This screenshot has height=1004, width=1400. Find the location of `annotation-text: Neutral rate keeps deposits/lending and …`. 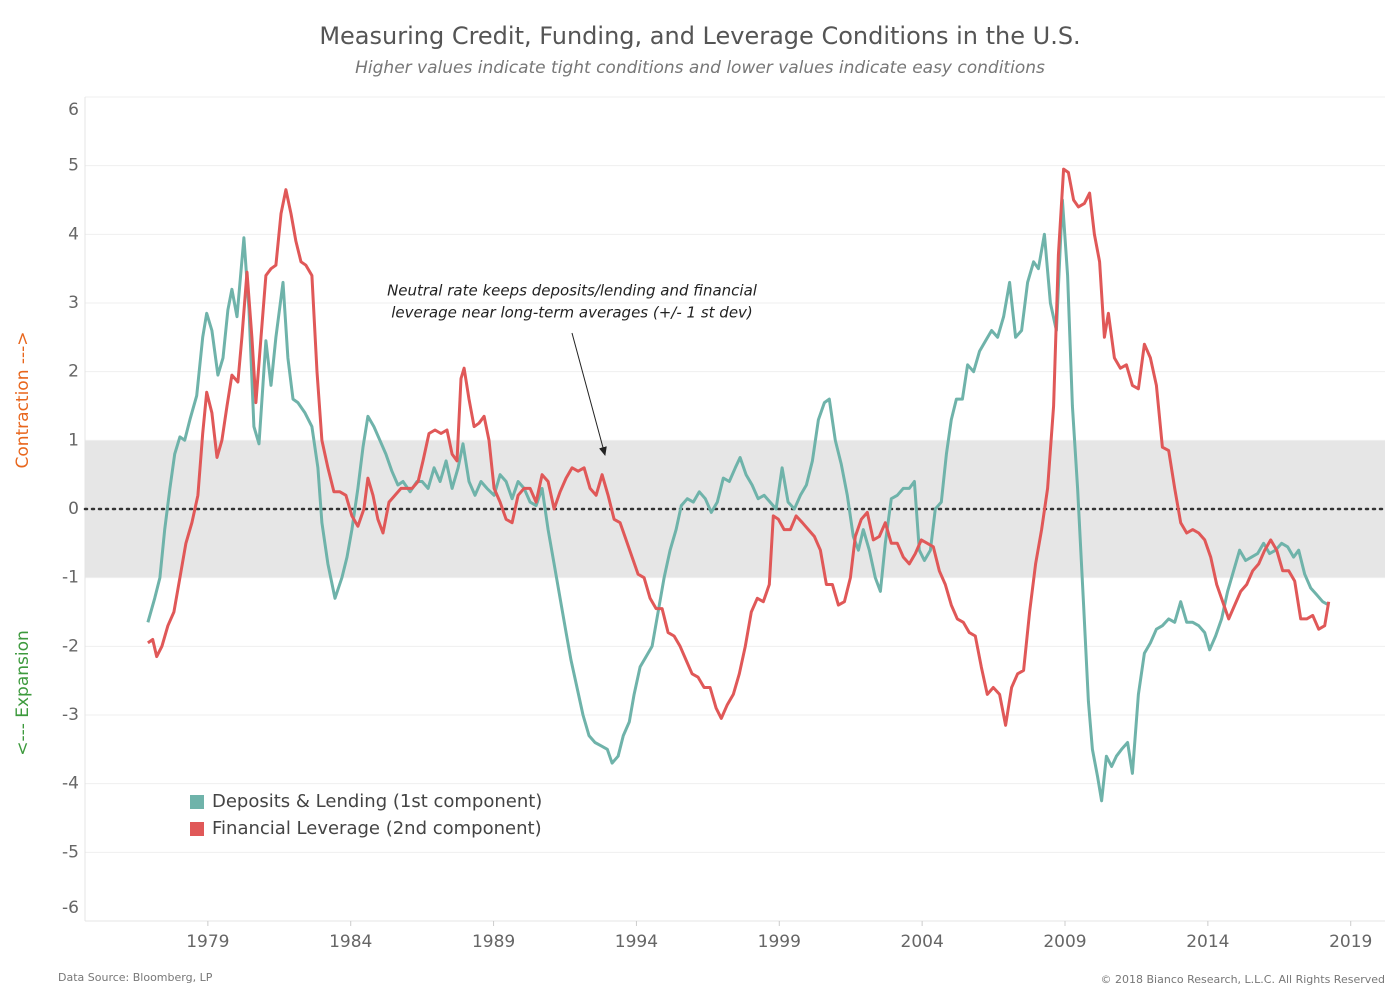

annotation-text: Neutral rate keeps deposits/lending and … is located at coordinates (572, 291).